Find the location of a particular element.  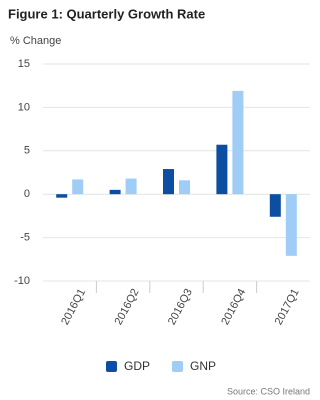

x-tick-label: 2016Q2 is located at coordinates (127, 307).